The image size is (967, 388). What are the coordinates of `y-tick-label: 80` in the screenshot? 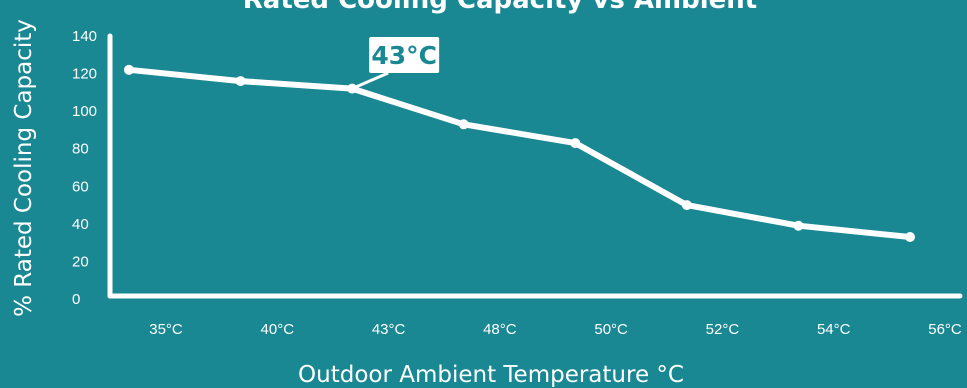 It's located at (80, 149).